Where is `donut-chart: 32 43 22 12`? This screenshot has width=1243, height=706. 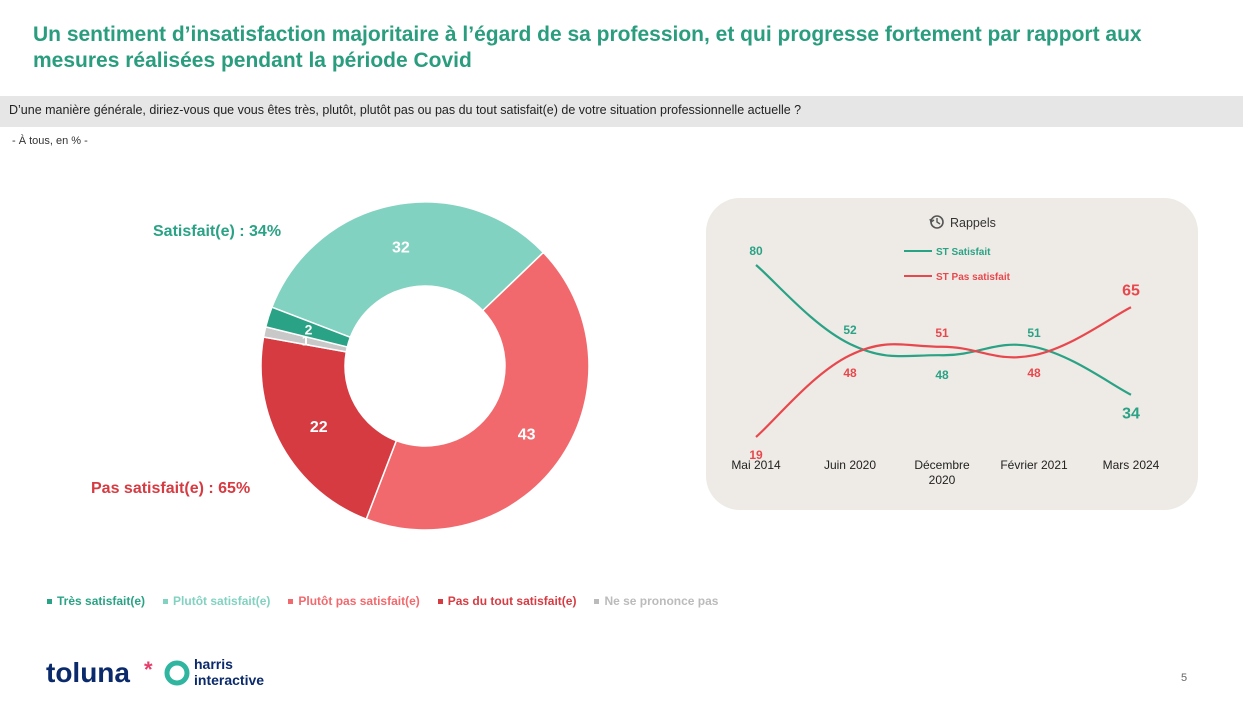
donut-chart: 32 43 22 12 is located at coordinates (425, 366).